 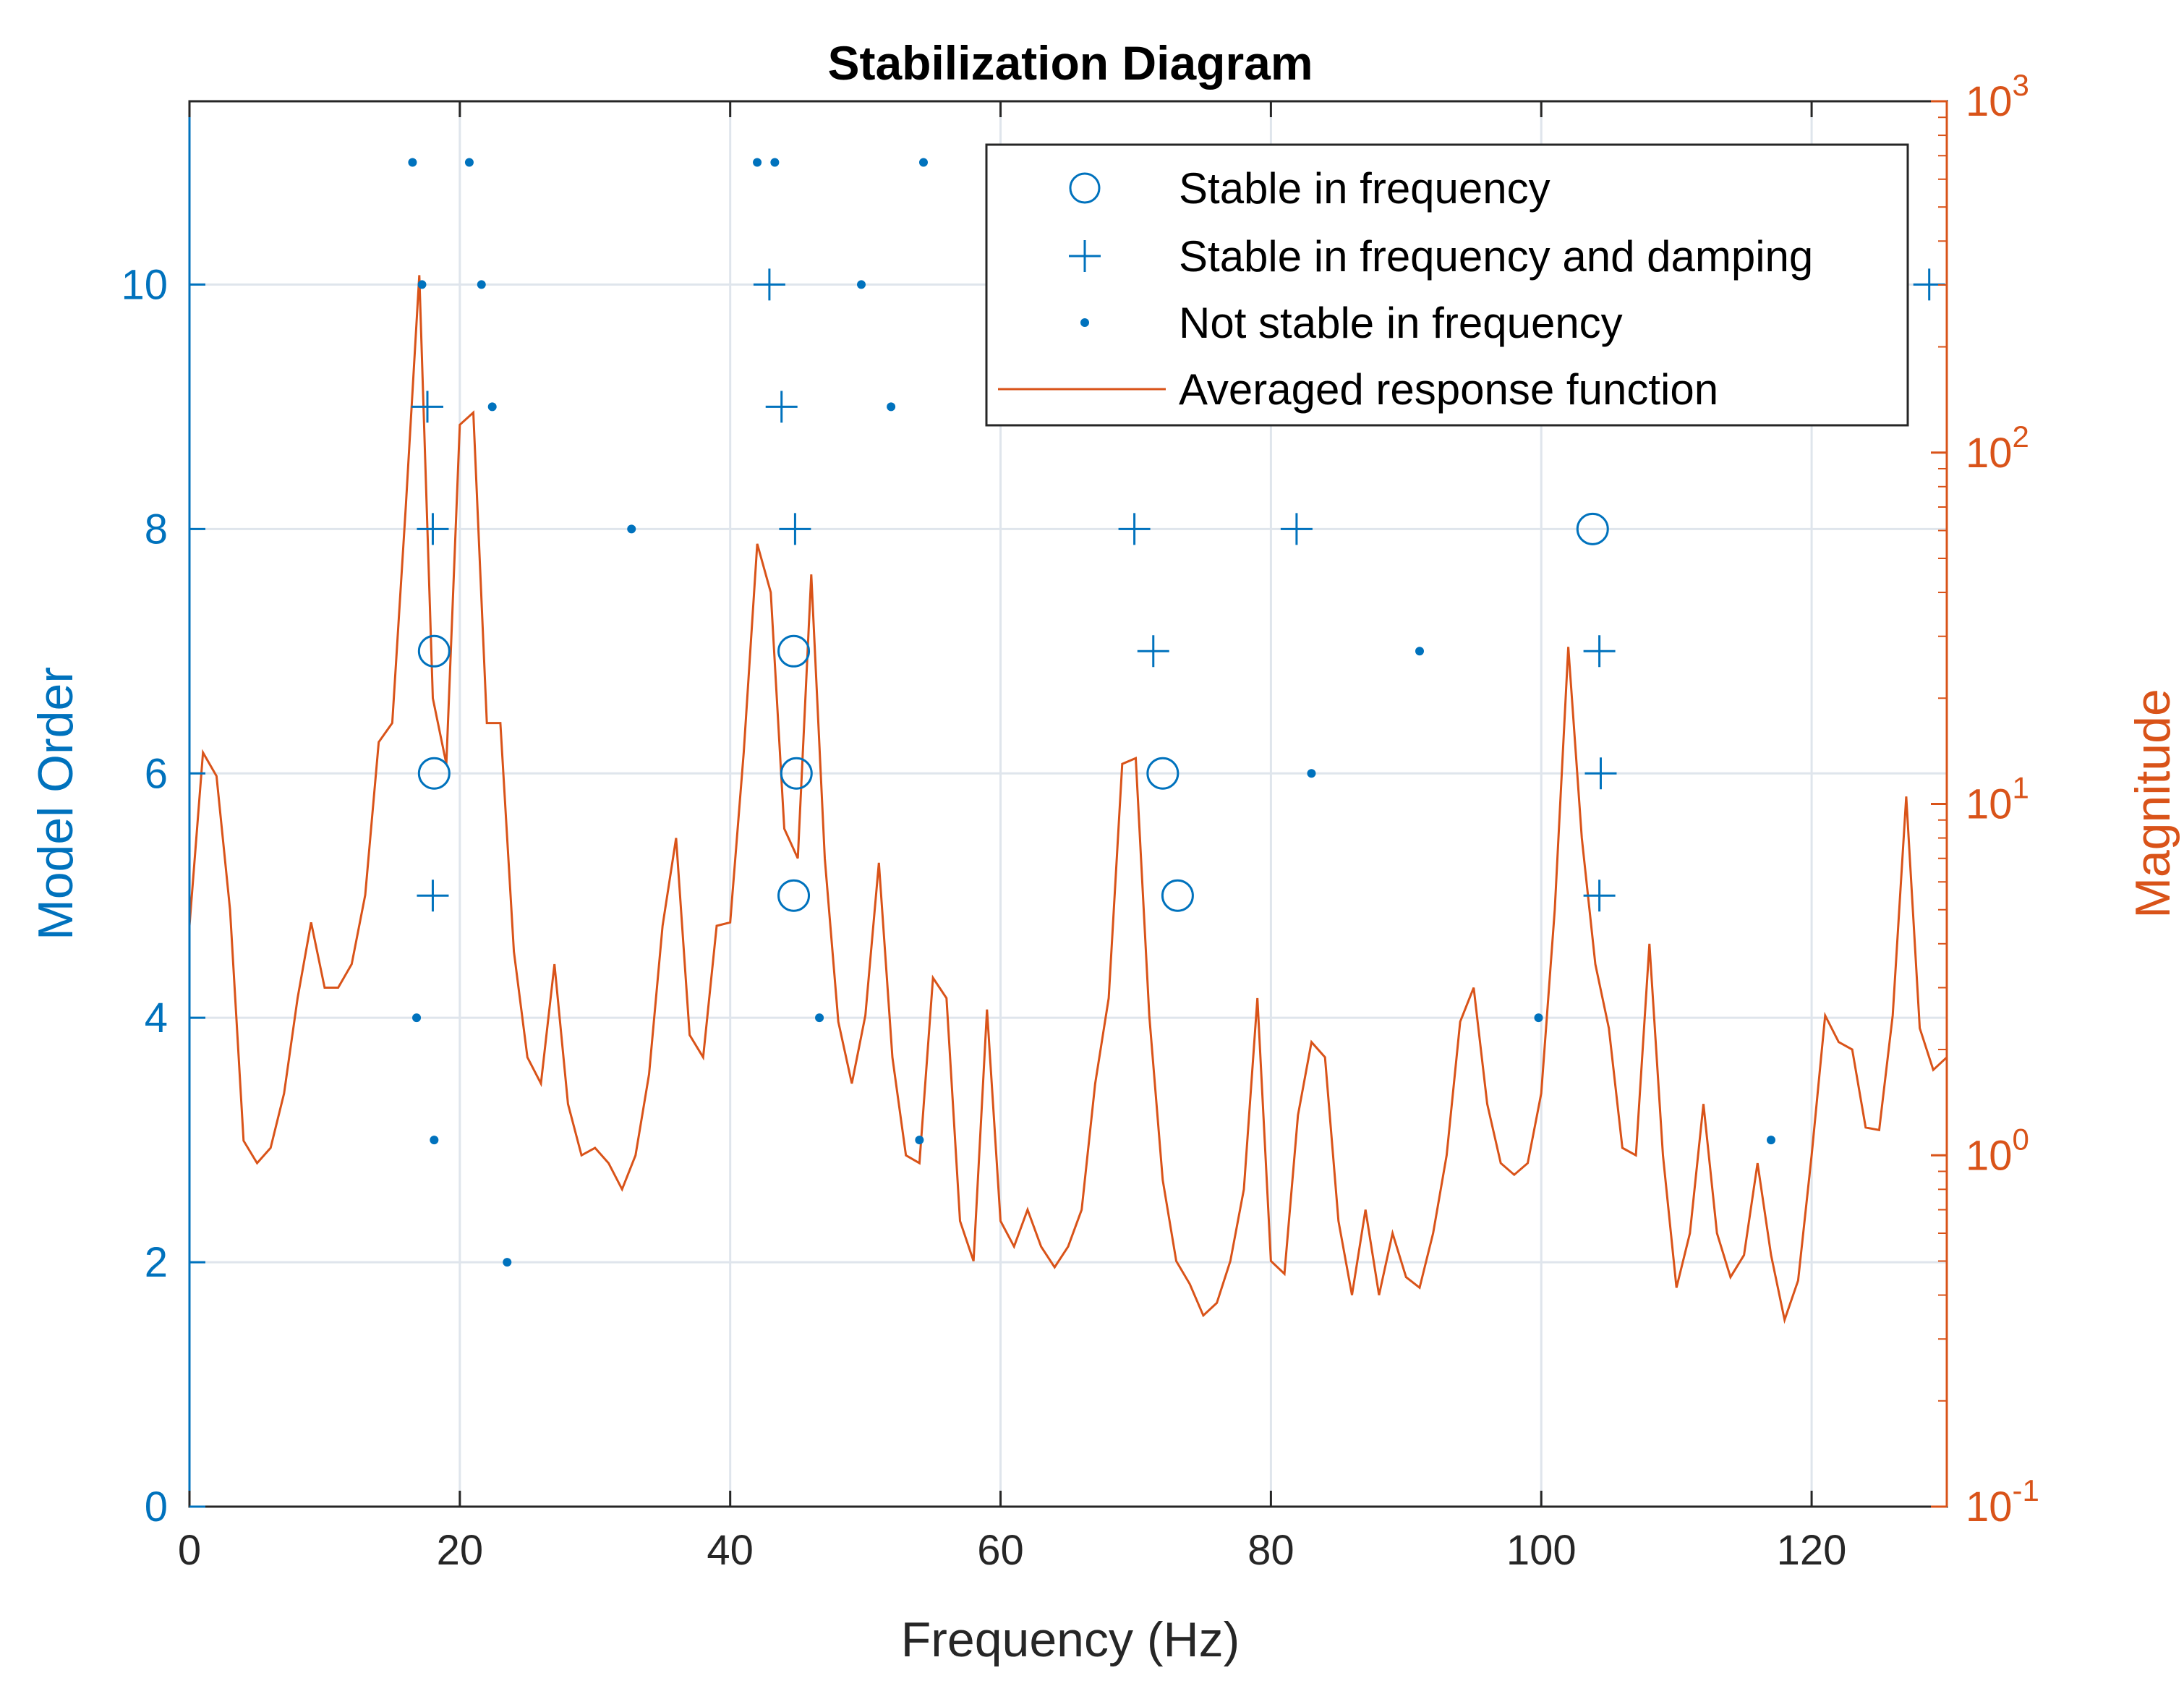 I want to click on x-tick-label: 0, so click(x=189, y=1551).